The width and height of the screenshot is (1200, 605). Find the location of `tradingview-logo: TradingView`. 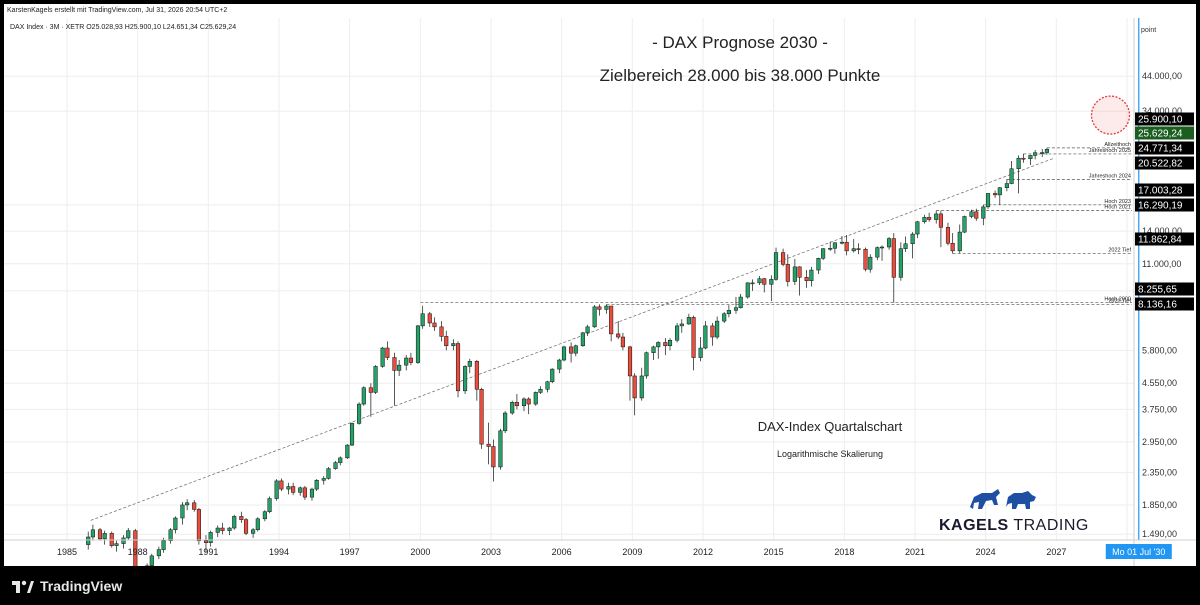

tradingview-logo: TradingView is located at coordinates (67, 586).